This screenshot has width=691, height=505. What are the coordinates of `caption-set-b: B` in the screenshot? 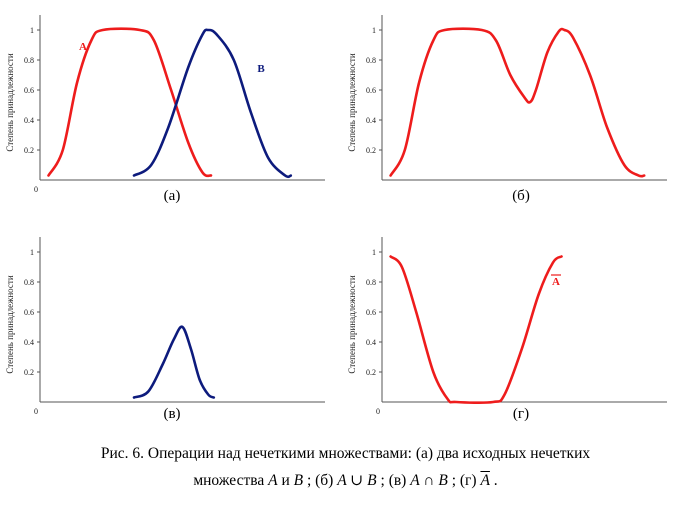 It's located at (298, 480).